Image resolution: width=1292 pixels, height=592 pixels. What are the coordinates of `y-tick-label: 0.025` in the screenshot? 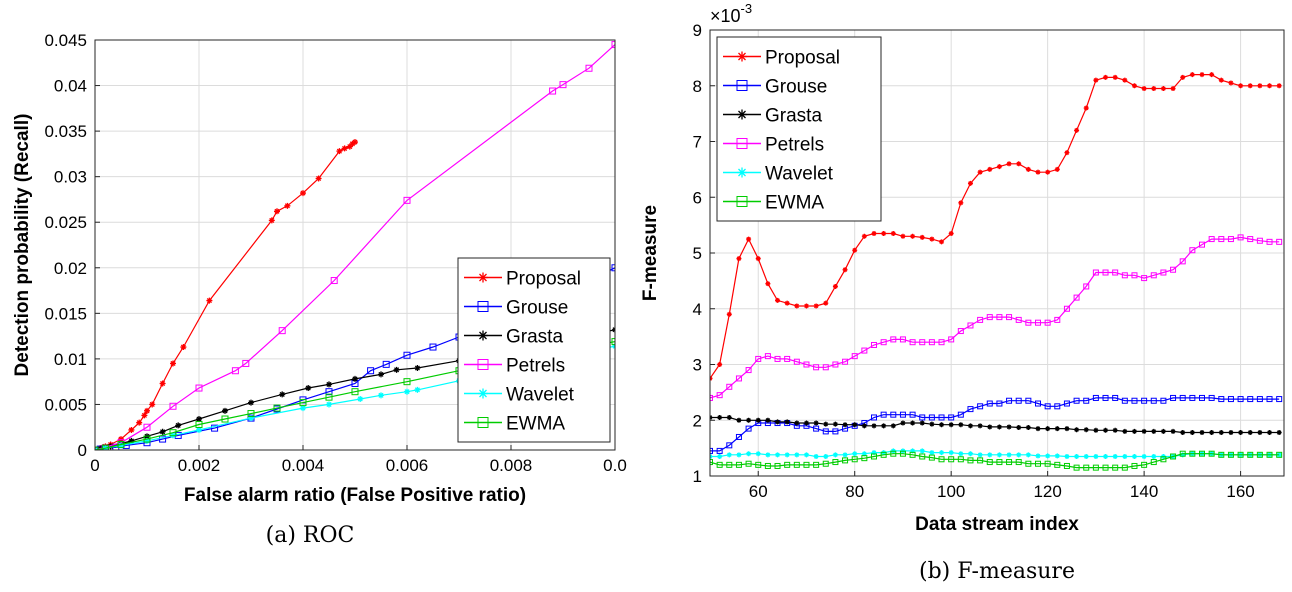 It's located at (65, 222).